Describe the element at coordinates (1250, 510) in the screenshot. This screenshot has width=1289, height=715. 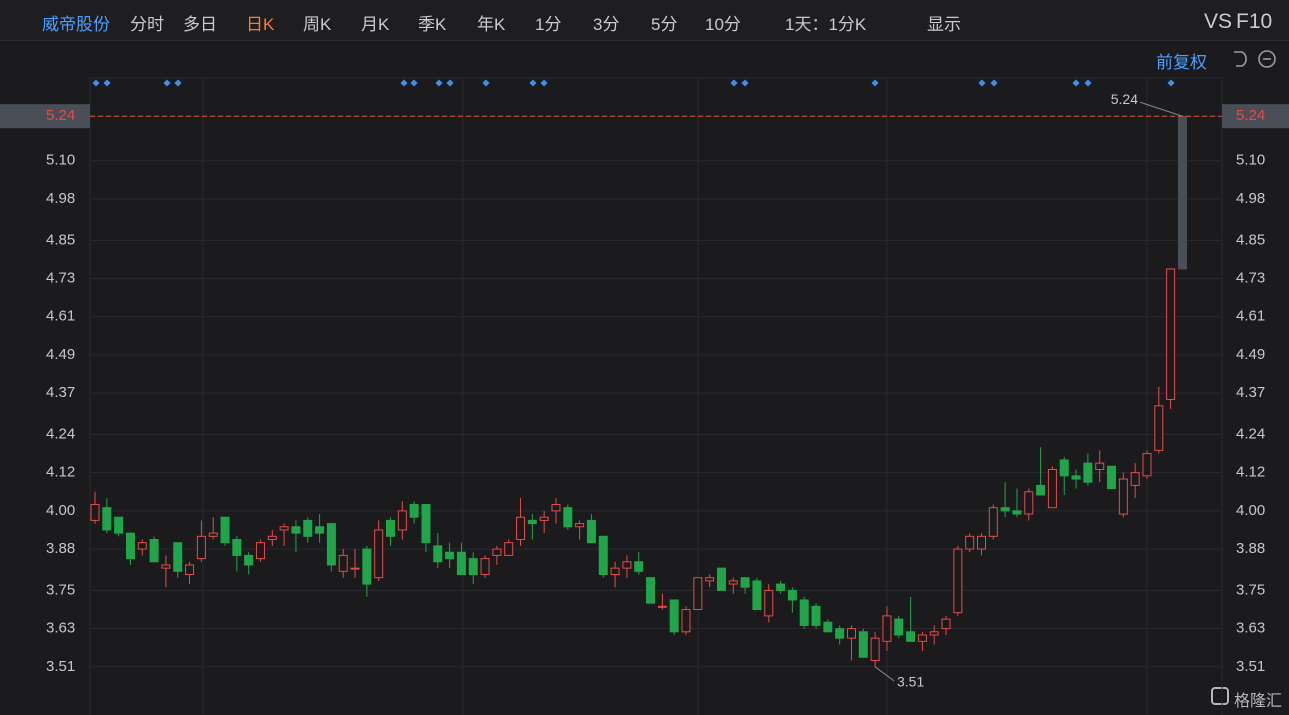
I see `y2-tick-label: 4.00` at that location.